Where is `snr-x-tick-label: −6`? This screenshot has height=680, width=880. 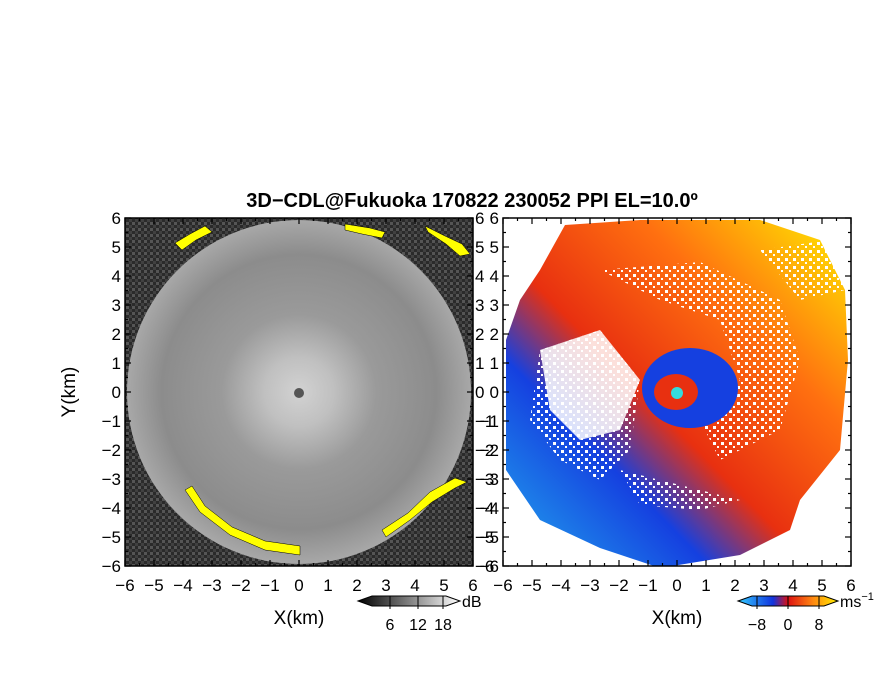
snr-x-tick-label: −6 is located at coordinates (124, 585).